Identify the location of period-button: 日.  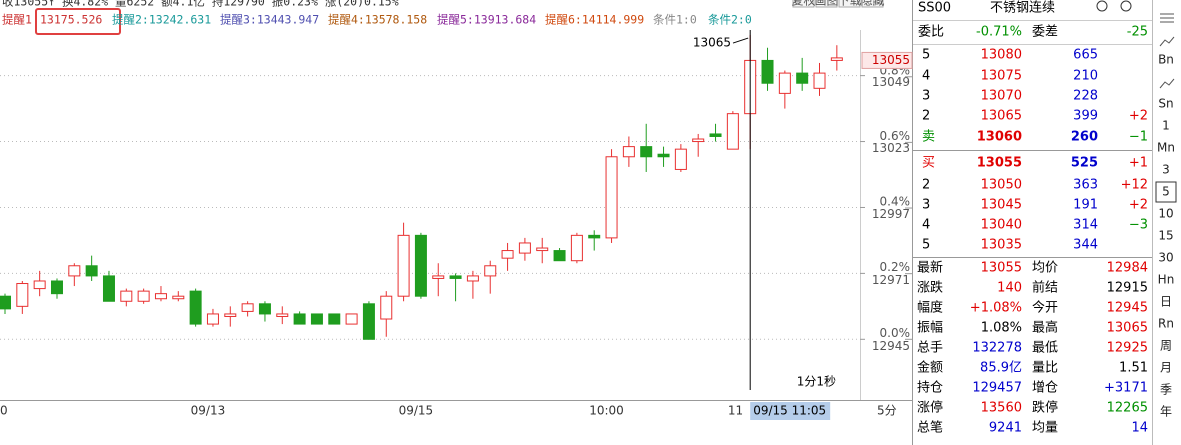
(1166, 302).